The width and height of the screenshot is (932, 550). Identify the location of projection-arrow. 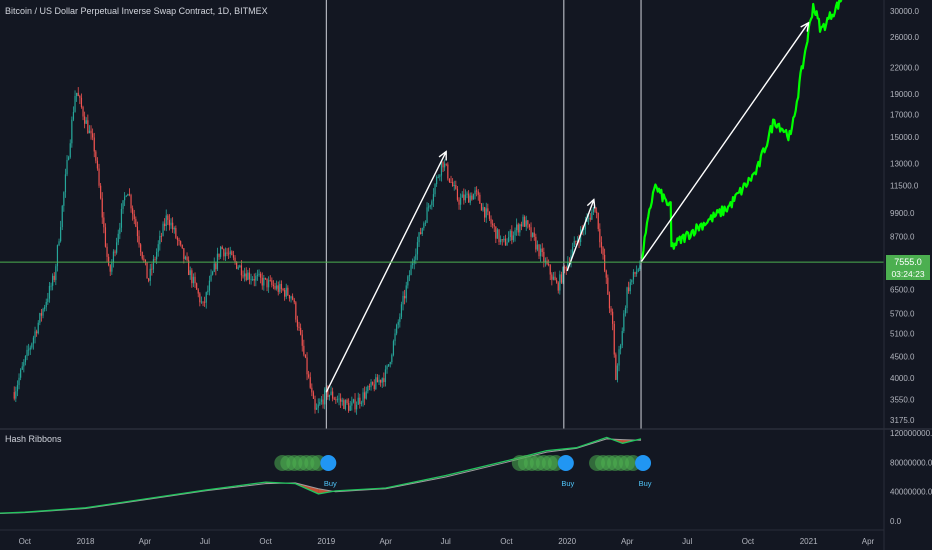
(579, 236).